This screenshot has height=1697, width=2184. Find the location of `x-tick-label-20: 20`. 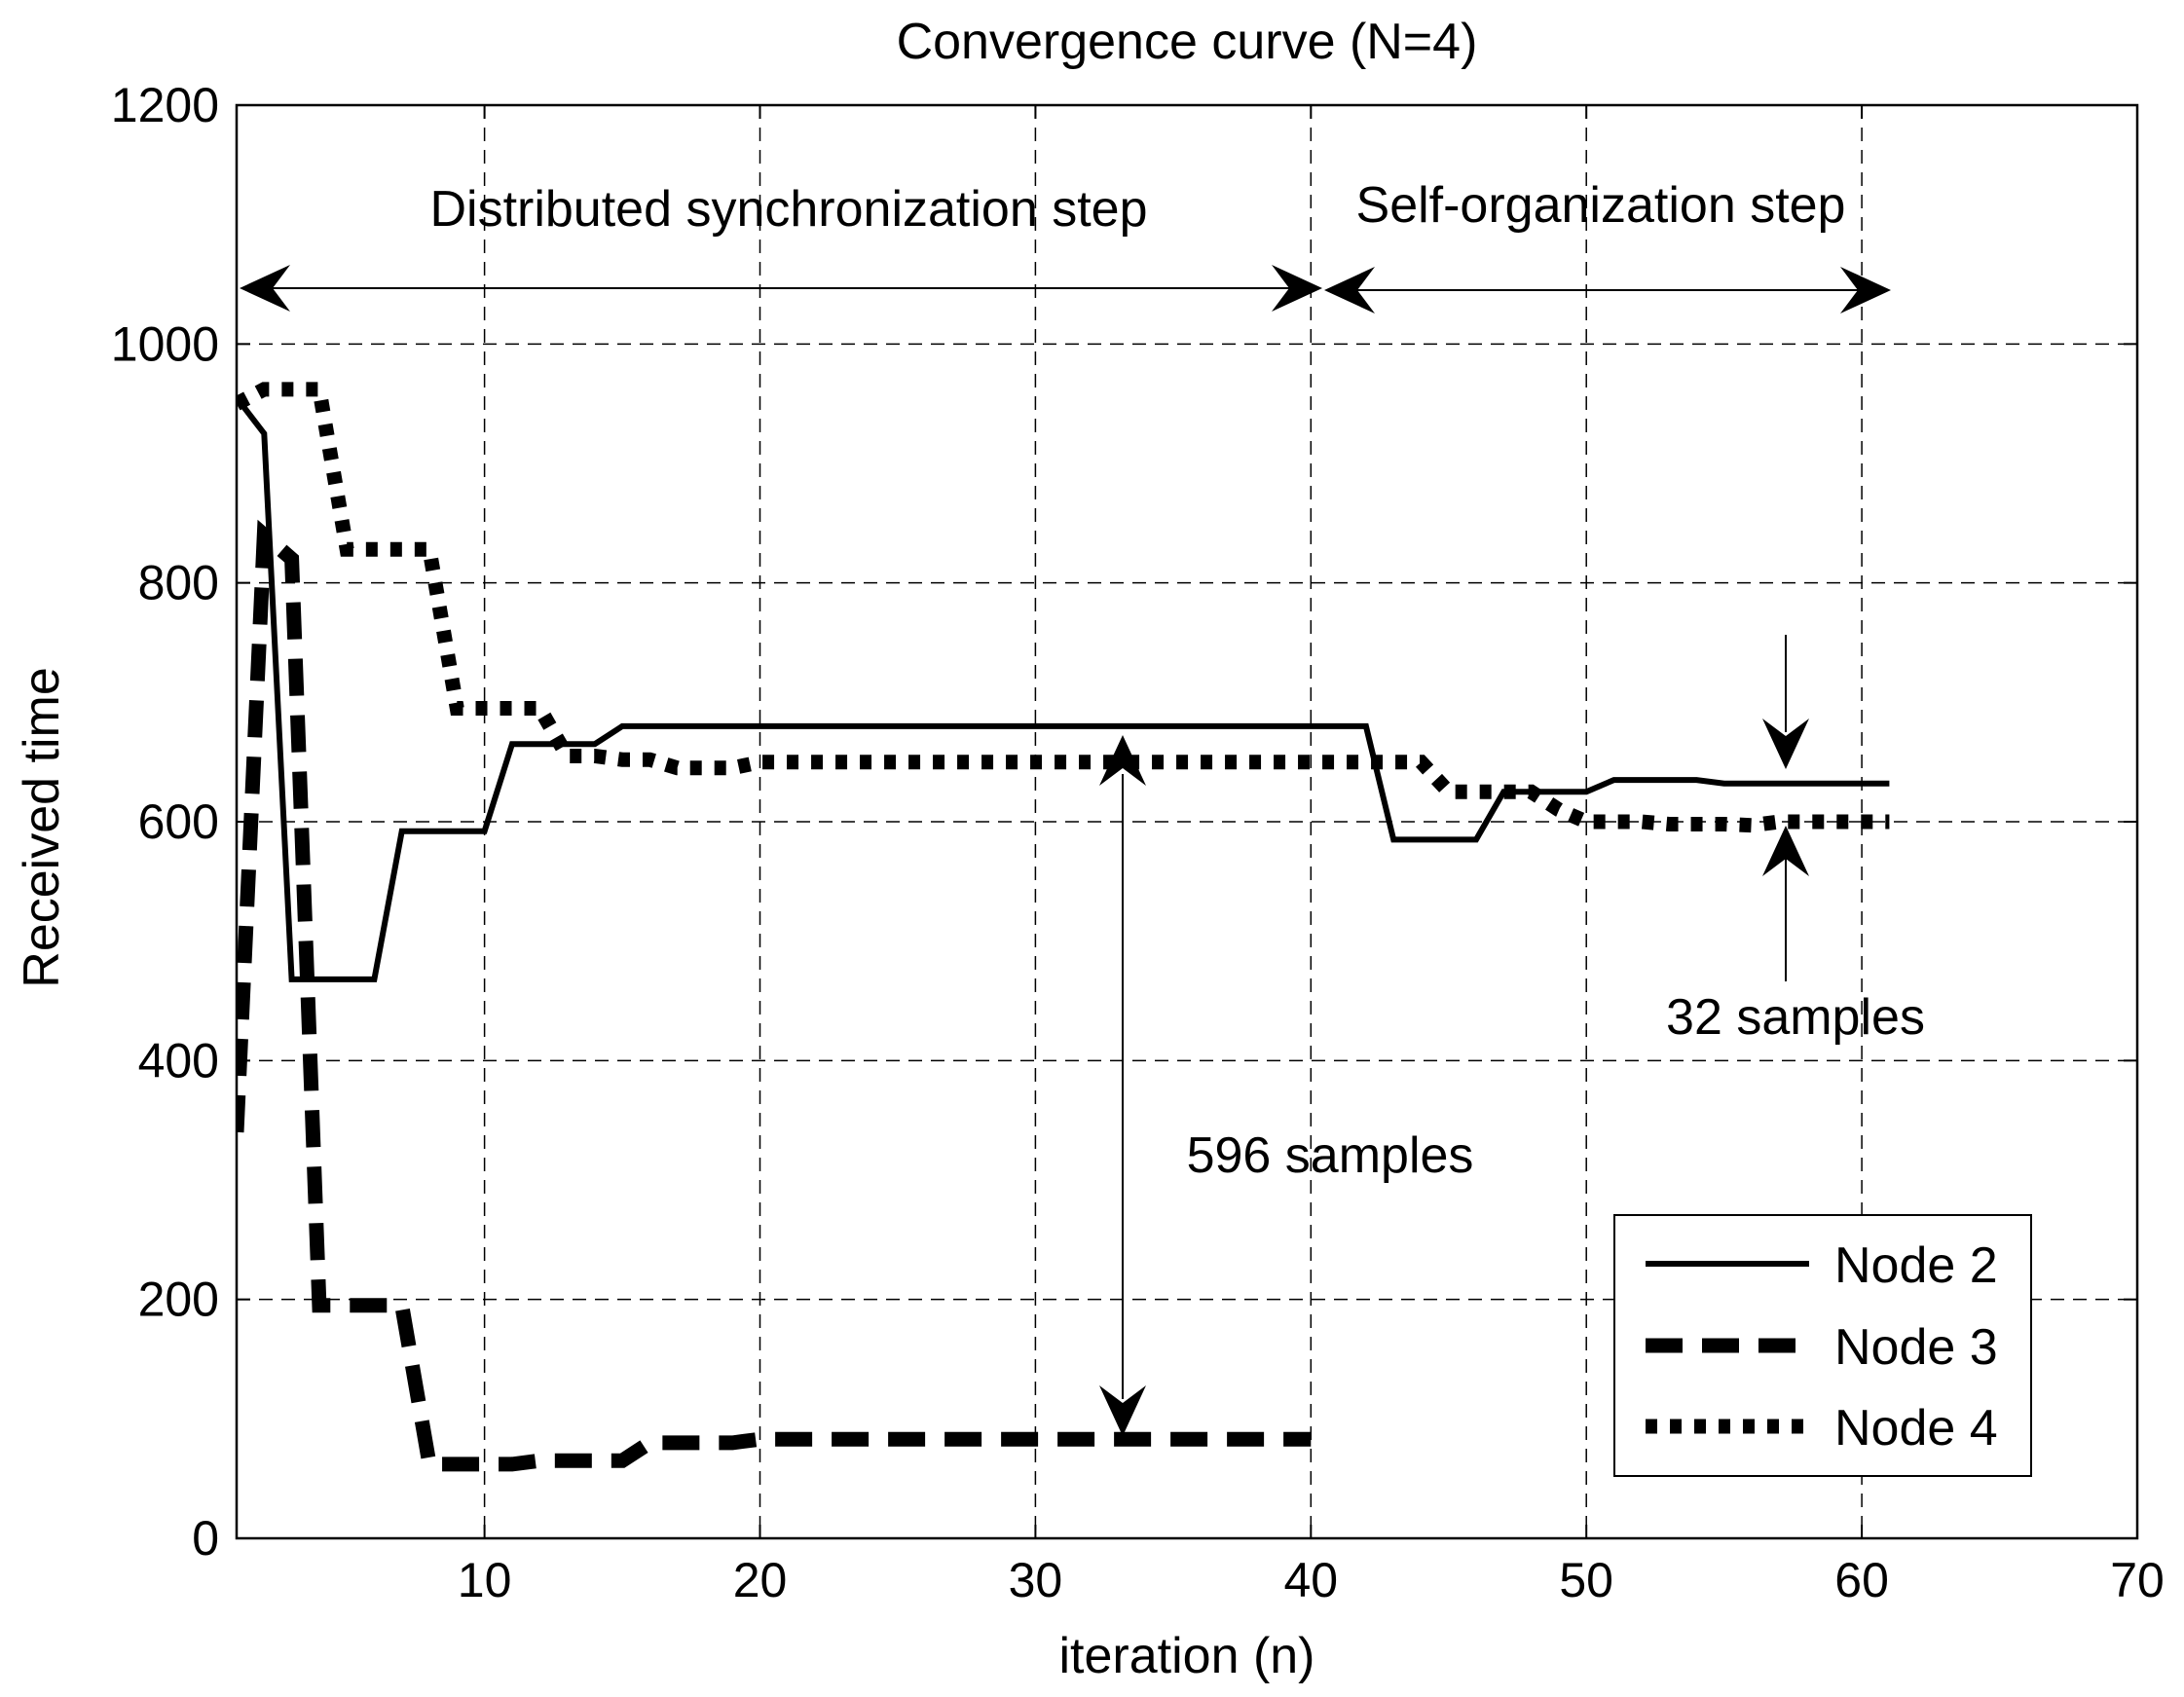

x-tick-label-20: 20 is located at coordinates (760, 1580).